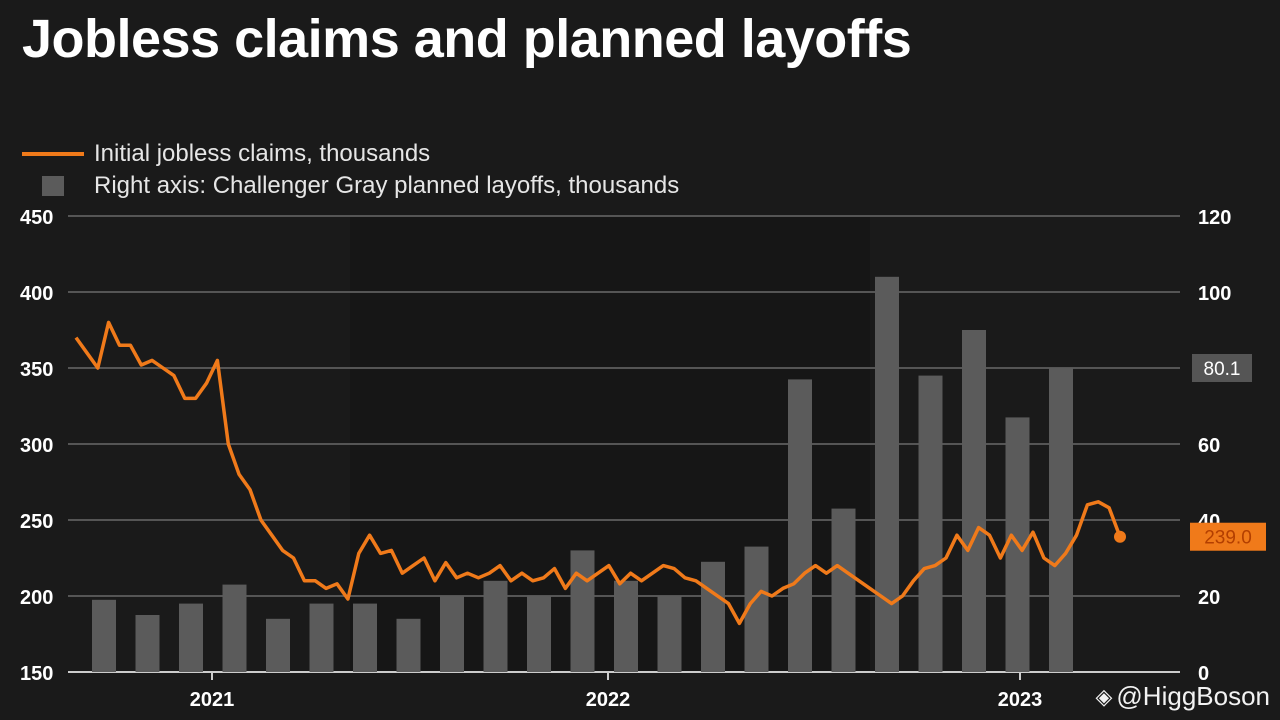 This screenshot has width=1280, height=720. Describe the element at coordinates (1209, 446) in the screenshot. I see `y-right-tick-label: 60` at that location.